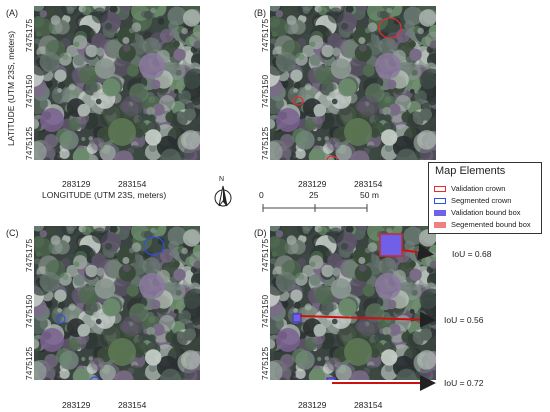  What do you see at coordinates (265, 255) in the screenshot?
I see `y-tick-d-1: 7475175` at bounding box center [265, 255].